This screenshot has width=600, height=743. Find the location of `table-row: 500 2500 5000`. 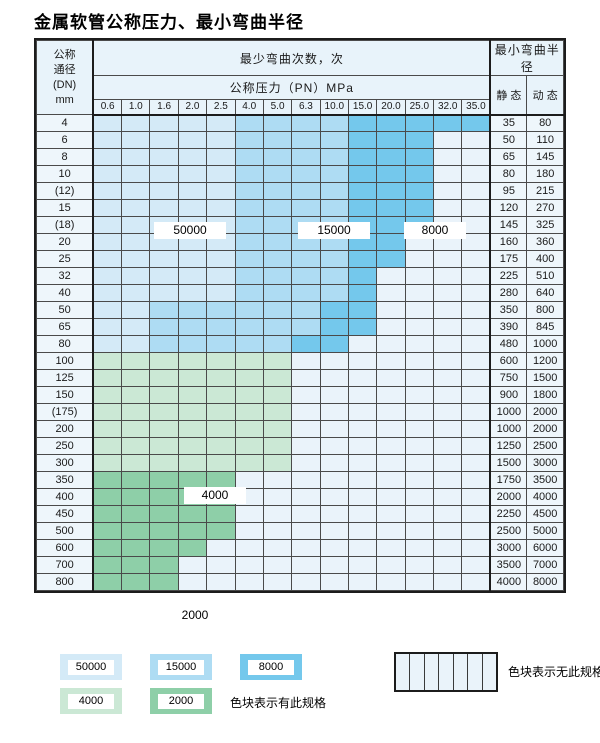

table-row: 500 2500 5000 is located at coordinates (300, 531).